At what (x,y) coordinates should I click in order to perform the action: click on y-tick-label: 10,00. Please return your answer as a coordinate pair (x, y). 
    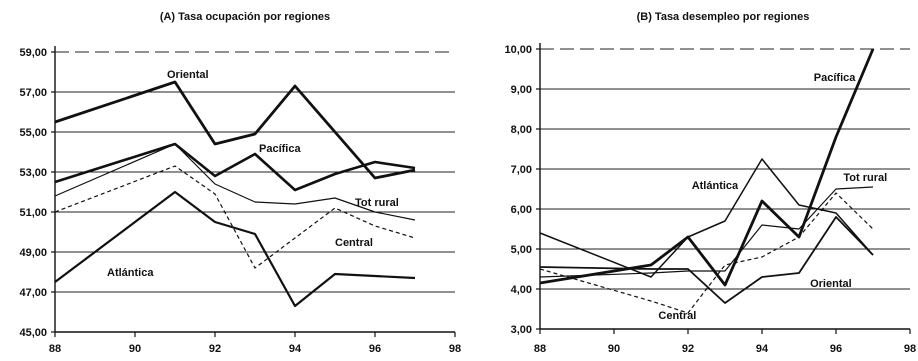
    Looking at the image, I should click on (518, 50).